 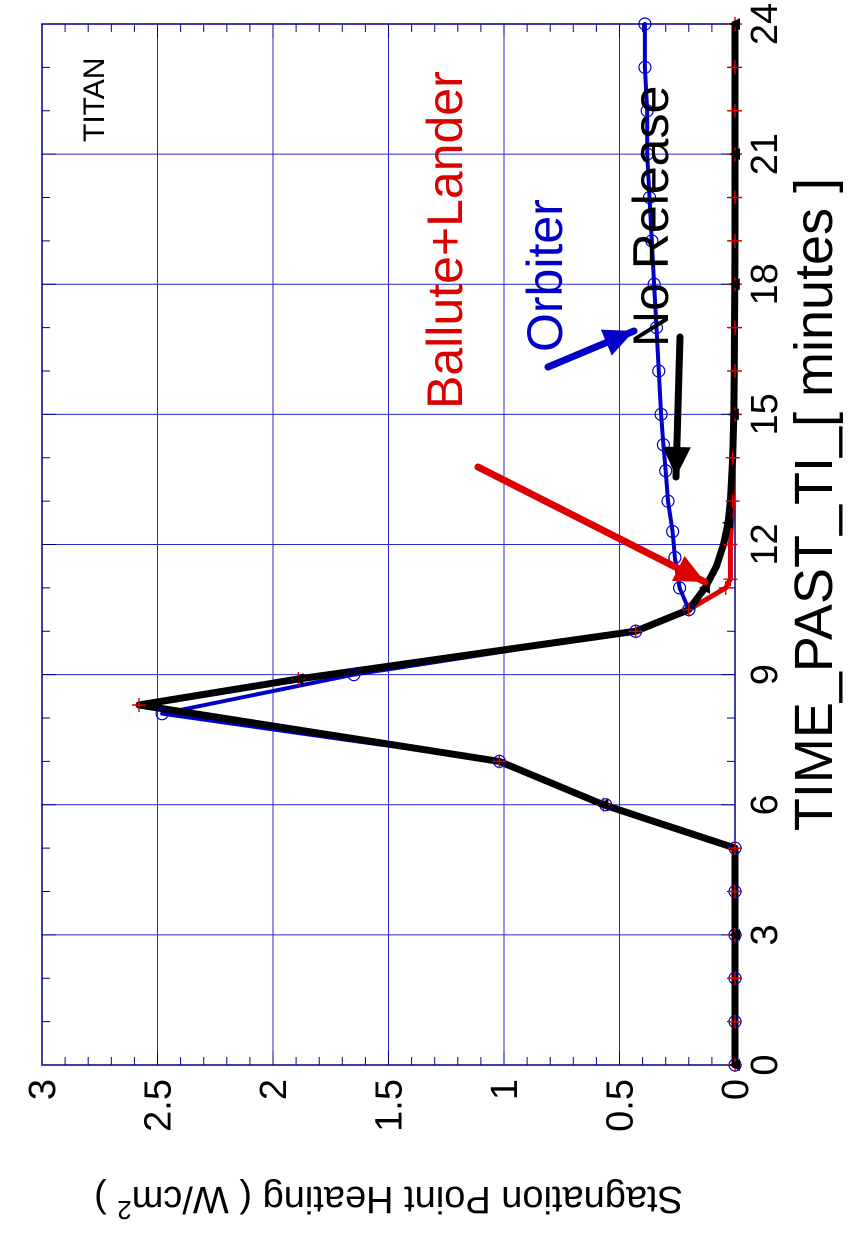 I want to click on arrow-orbiter-head, so click(x=617, y=342).